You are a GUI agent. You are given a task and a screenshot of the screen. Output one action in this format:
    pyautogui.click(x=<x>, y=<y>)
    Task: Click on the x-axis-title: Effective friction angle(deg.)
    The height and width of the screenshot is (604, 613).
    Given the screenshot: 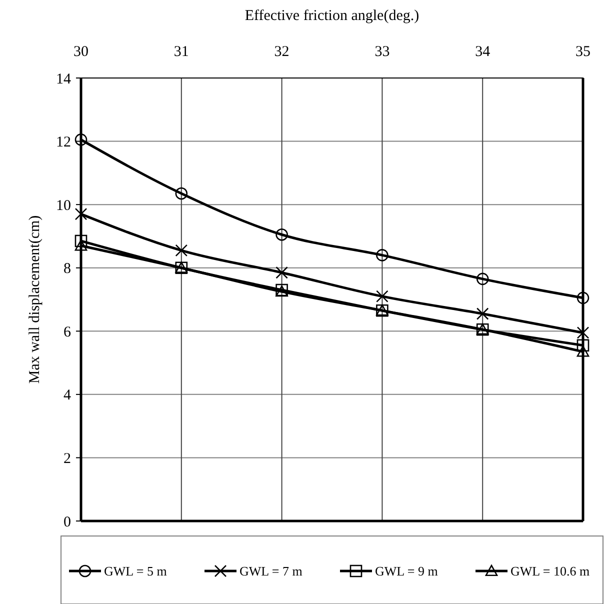 What is the action you would take?
    pyautogui.click(x=332, y=16)
    